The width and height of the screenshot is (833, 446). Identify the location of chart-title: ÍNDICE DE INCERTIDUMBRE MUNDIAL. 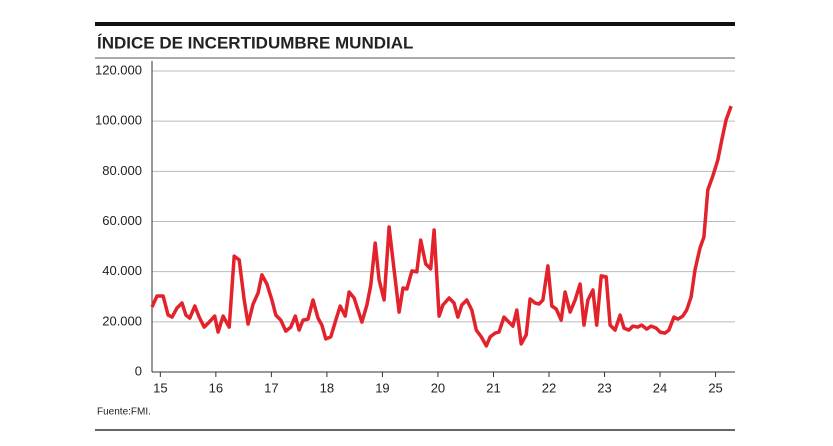
(255, 42).